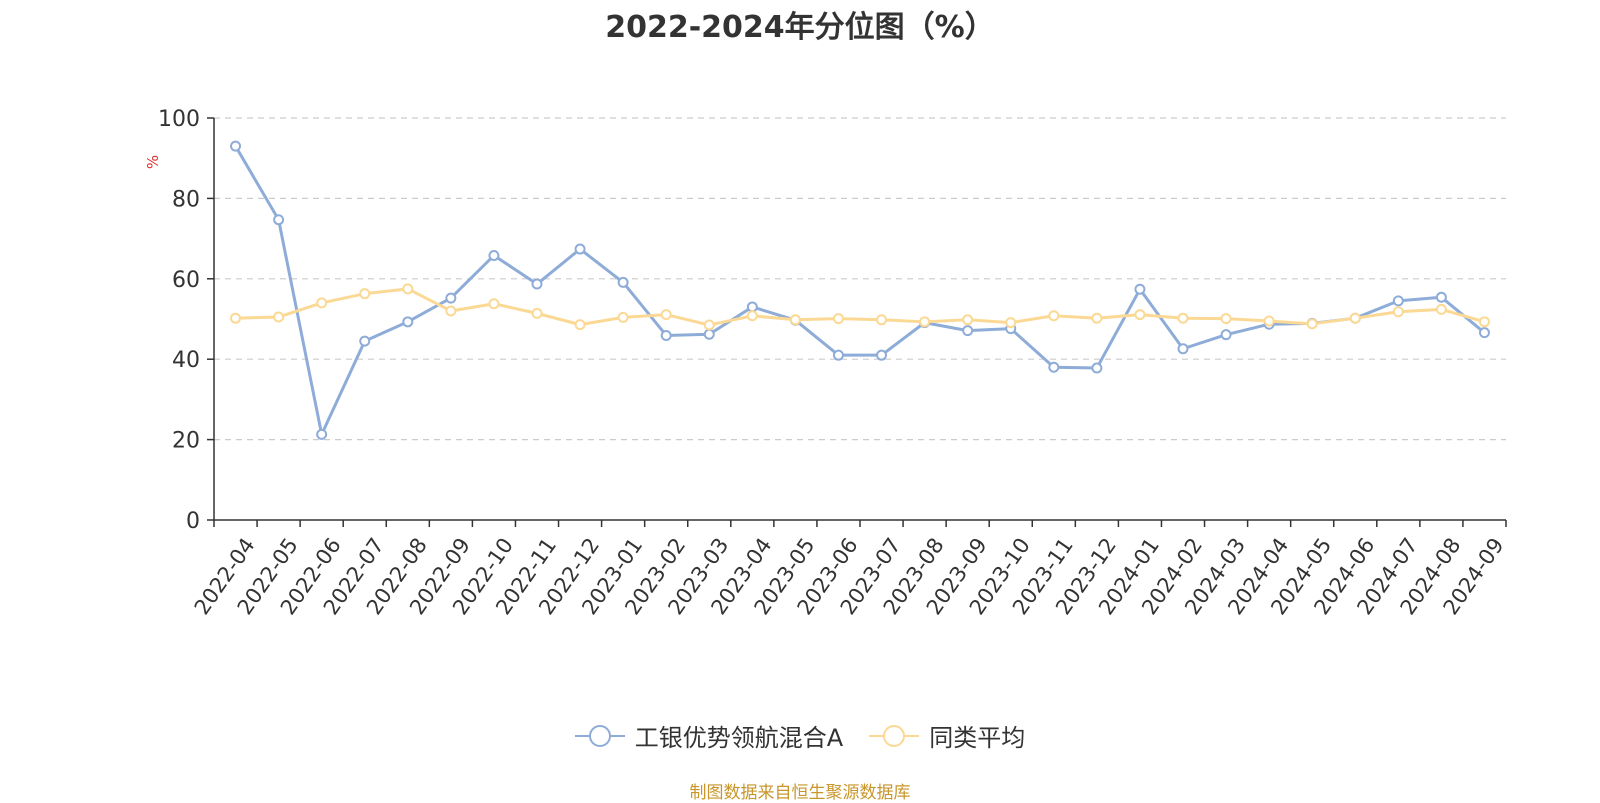  What do you see at coordinates (894, 735) in the screenshot?
I see `legend-symbol-category-average` at bounding box center [894, 735].